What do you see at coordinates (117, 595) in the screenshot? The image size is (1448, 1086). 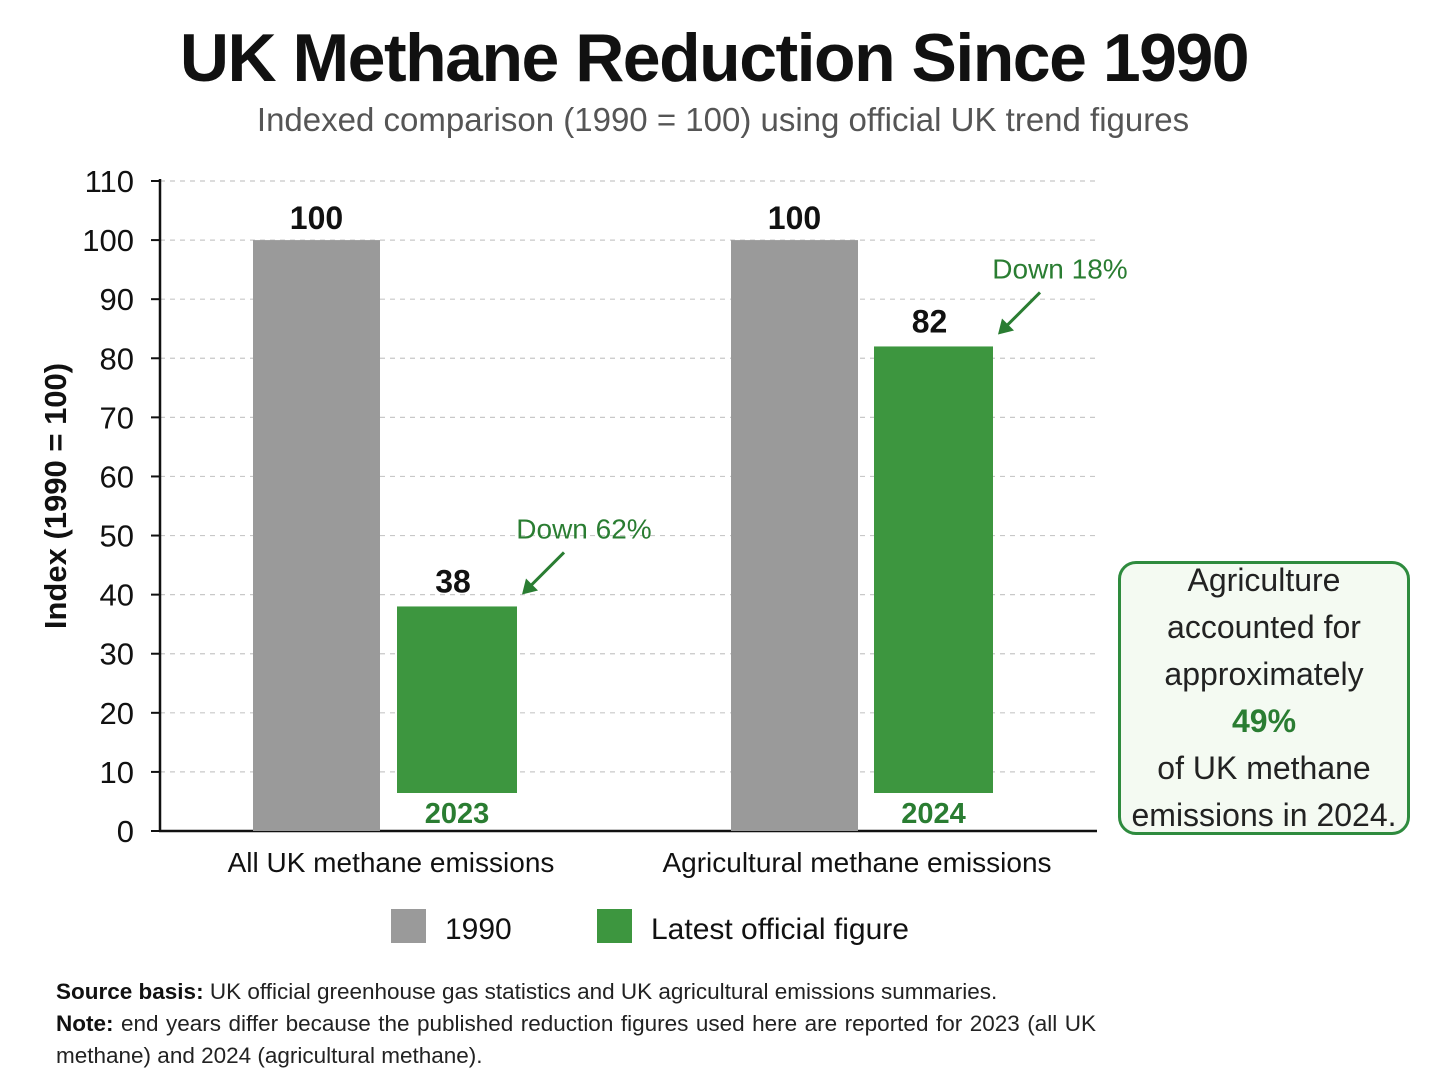 I see `y-tick-label: 40` at bounding box center [117, 595].